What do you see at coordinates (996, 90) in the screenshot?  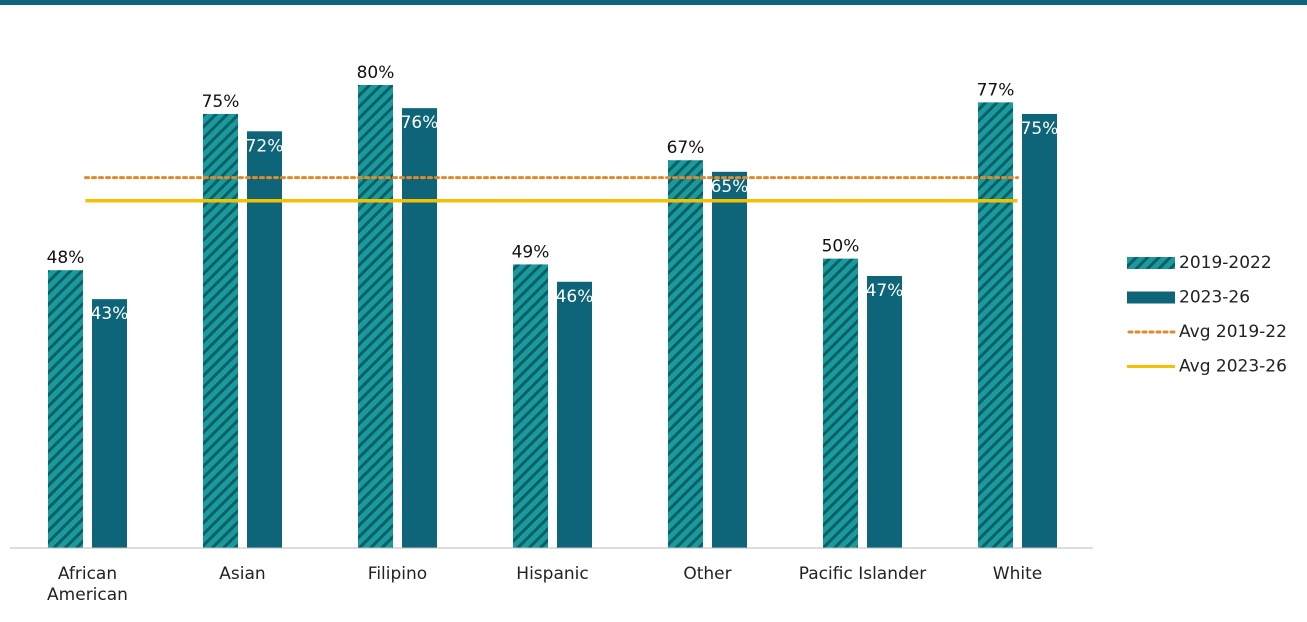 I see `data-label: 77%` at bounding box center [996, 90].